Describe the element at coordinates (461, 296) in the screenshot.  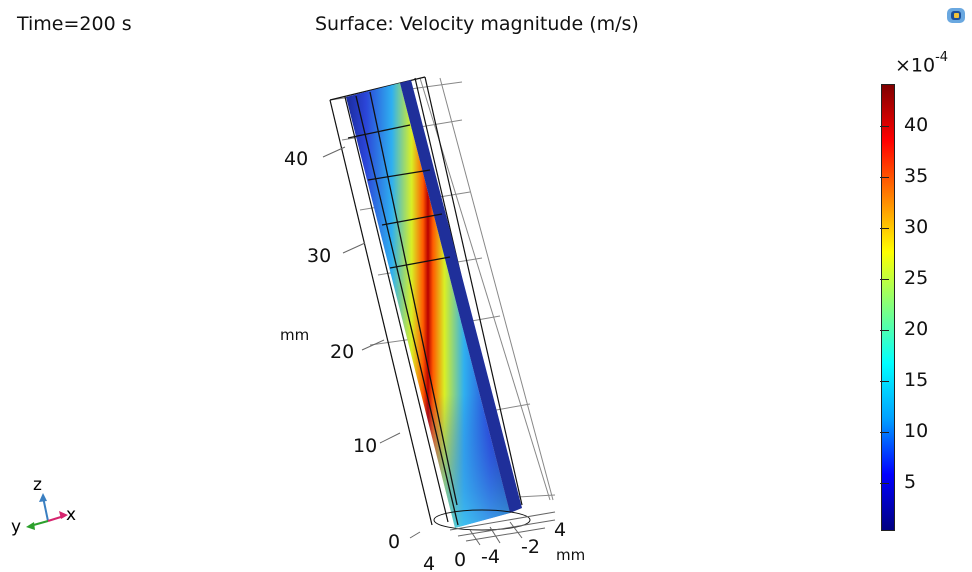
I see `cylinder-side-face` at that location.